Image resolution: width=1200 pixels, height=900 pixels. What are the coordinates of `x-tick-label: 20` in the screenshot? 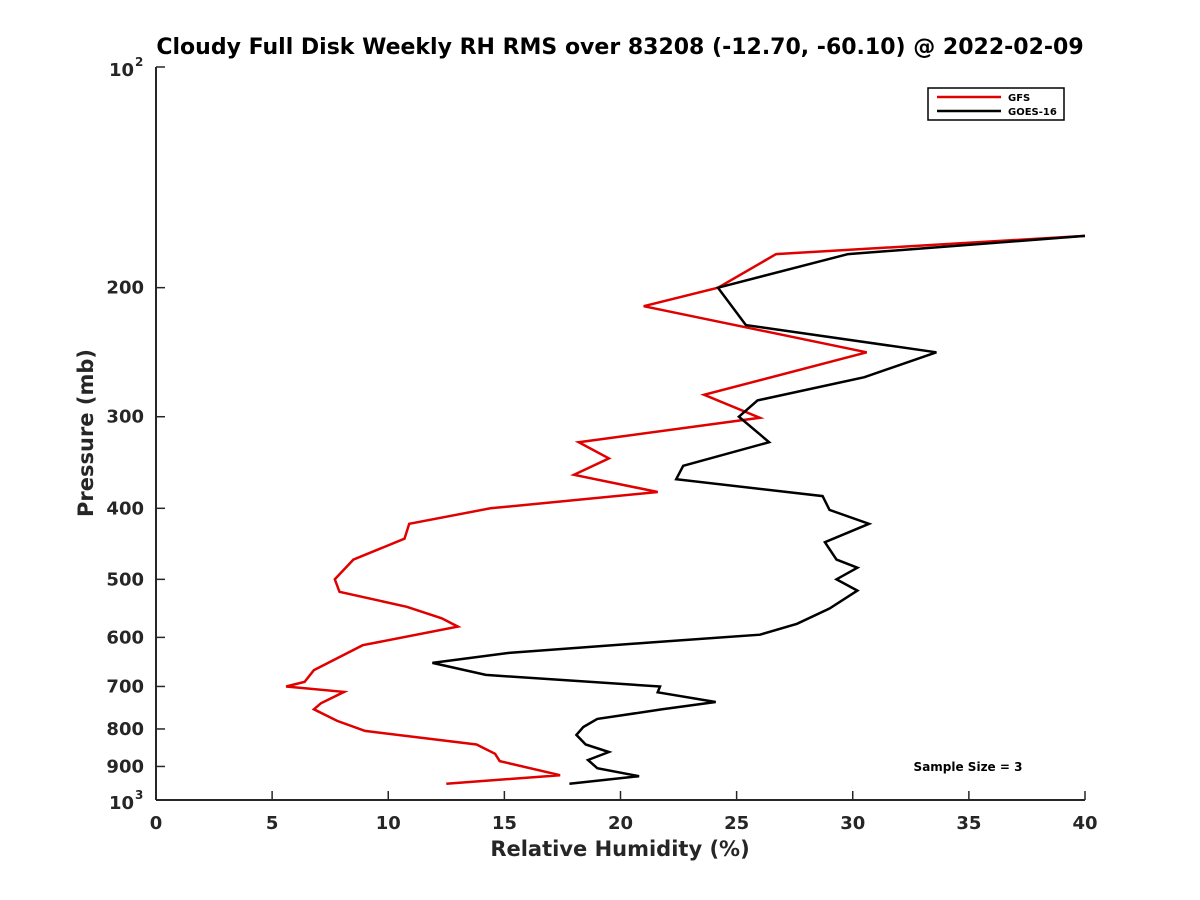 It's located at (620, 823).